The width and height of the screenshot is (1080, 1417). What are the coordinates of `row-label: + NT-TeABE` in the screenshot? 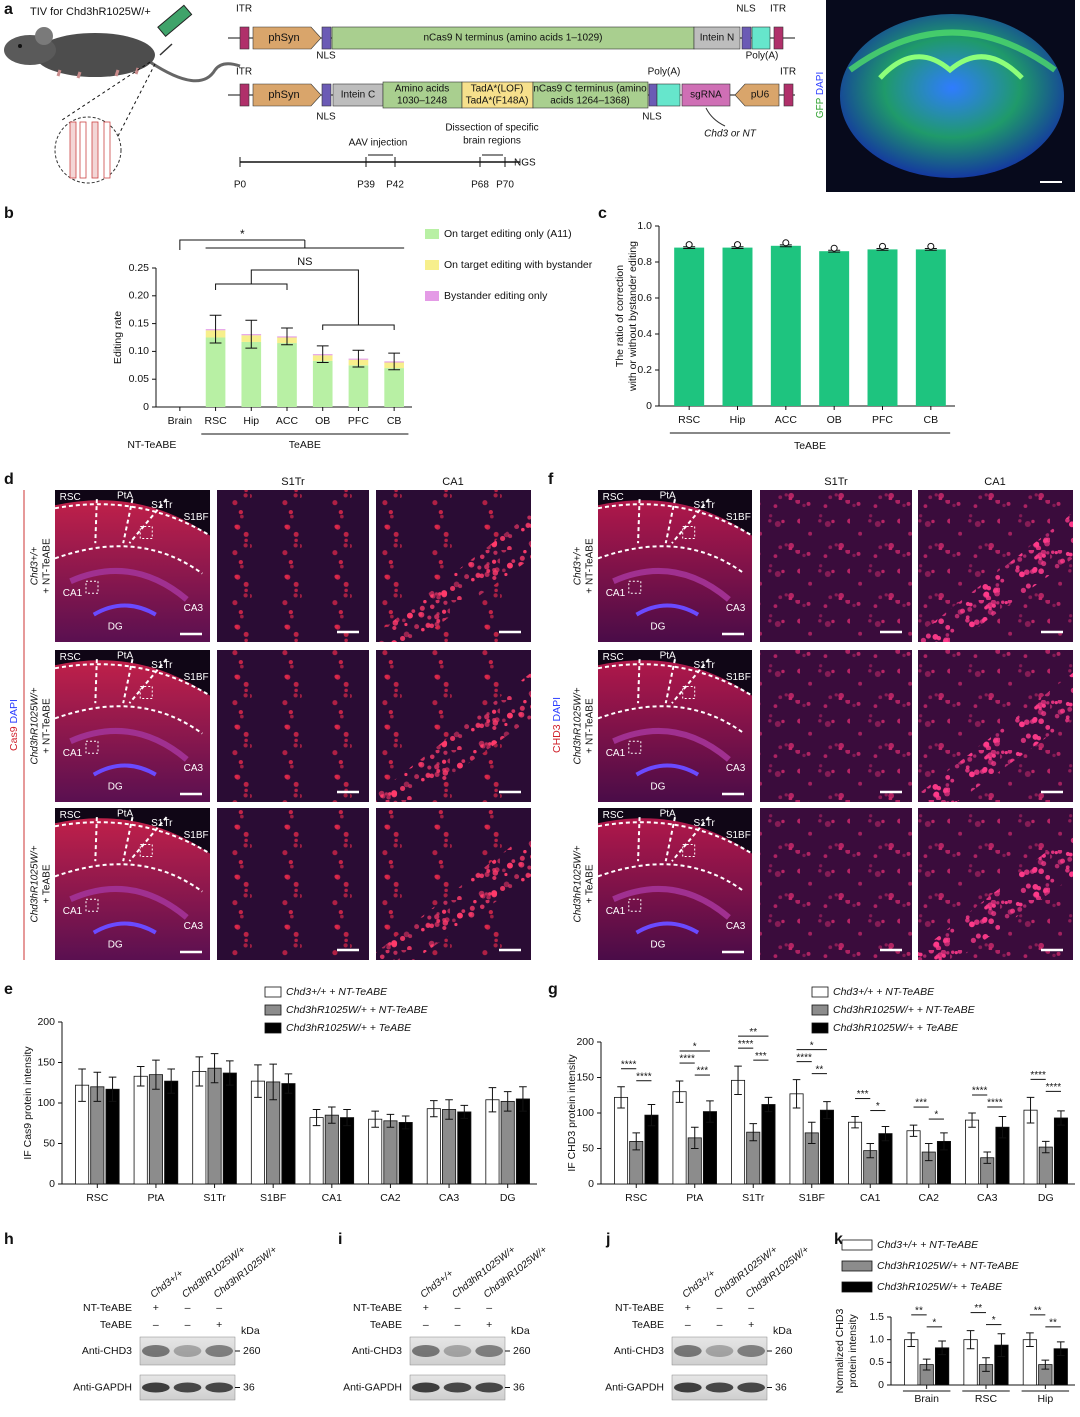 It's located at (590, 726).